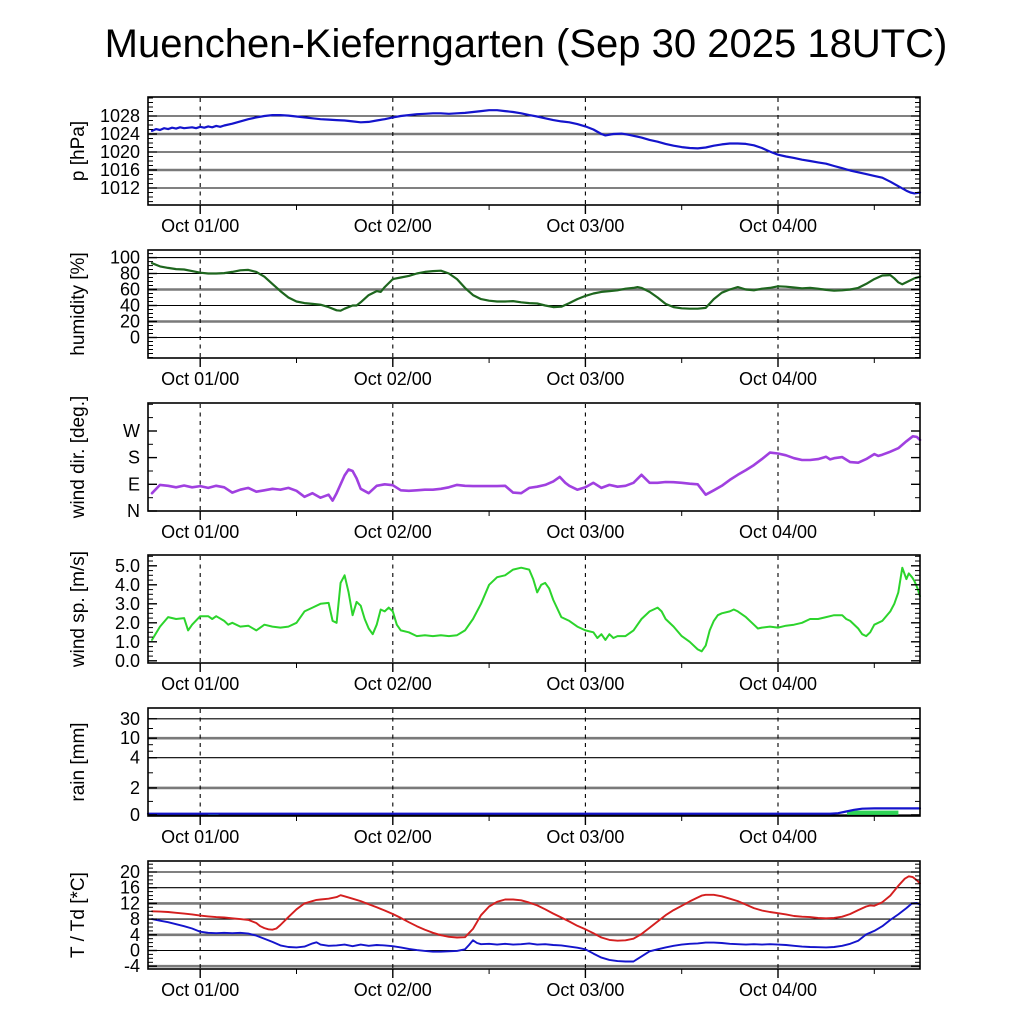 This screenshot has width=1024, height=1024. What do you see at coordinates (127, 623) in the screenshot?
I see `y-tick-label: 2.0` at bounding box center [127, 623].